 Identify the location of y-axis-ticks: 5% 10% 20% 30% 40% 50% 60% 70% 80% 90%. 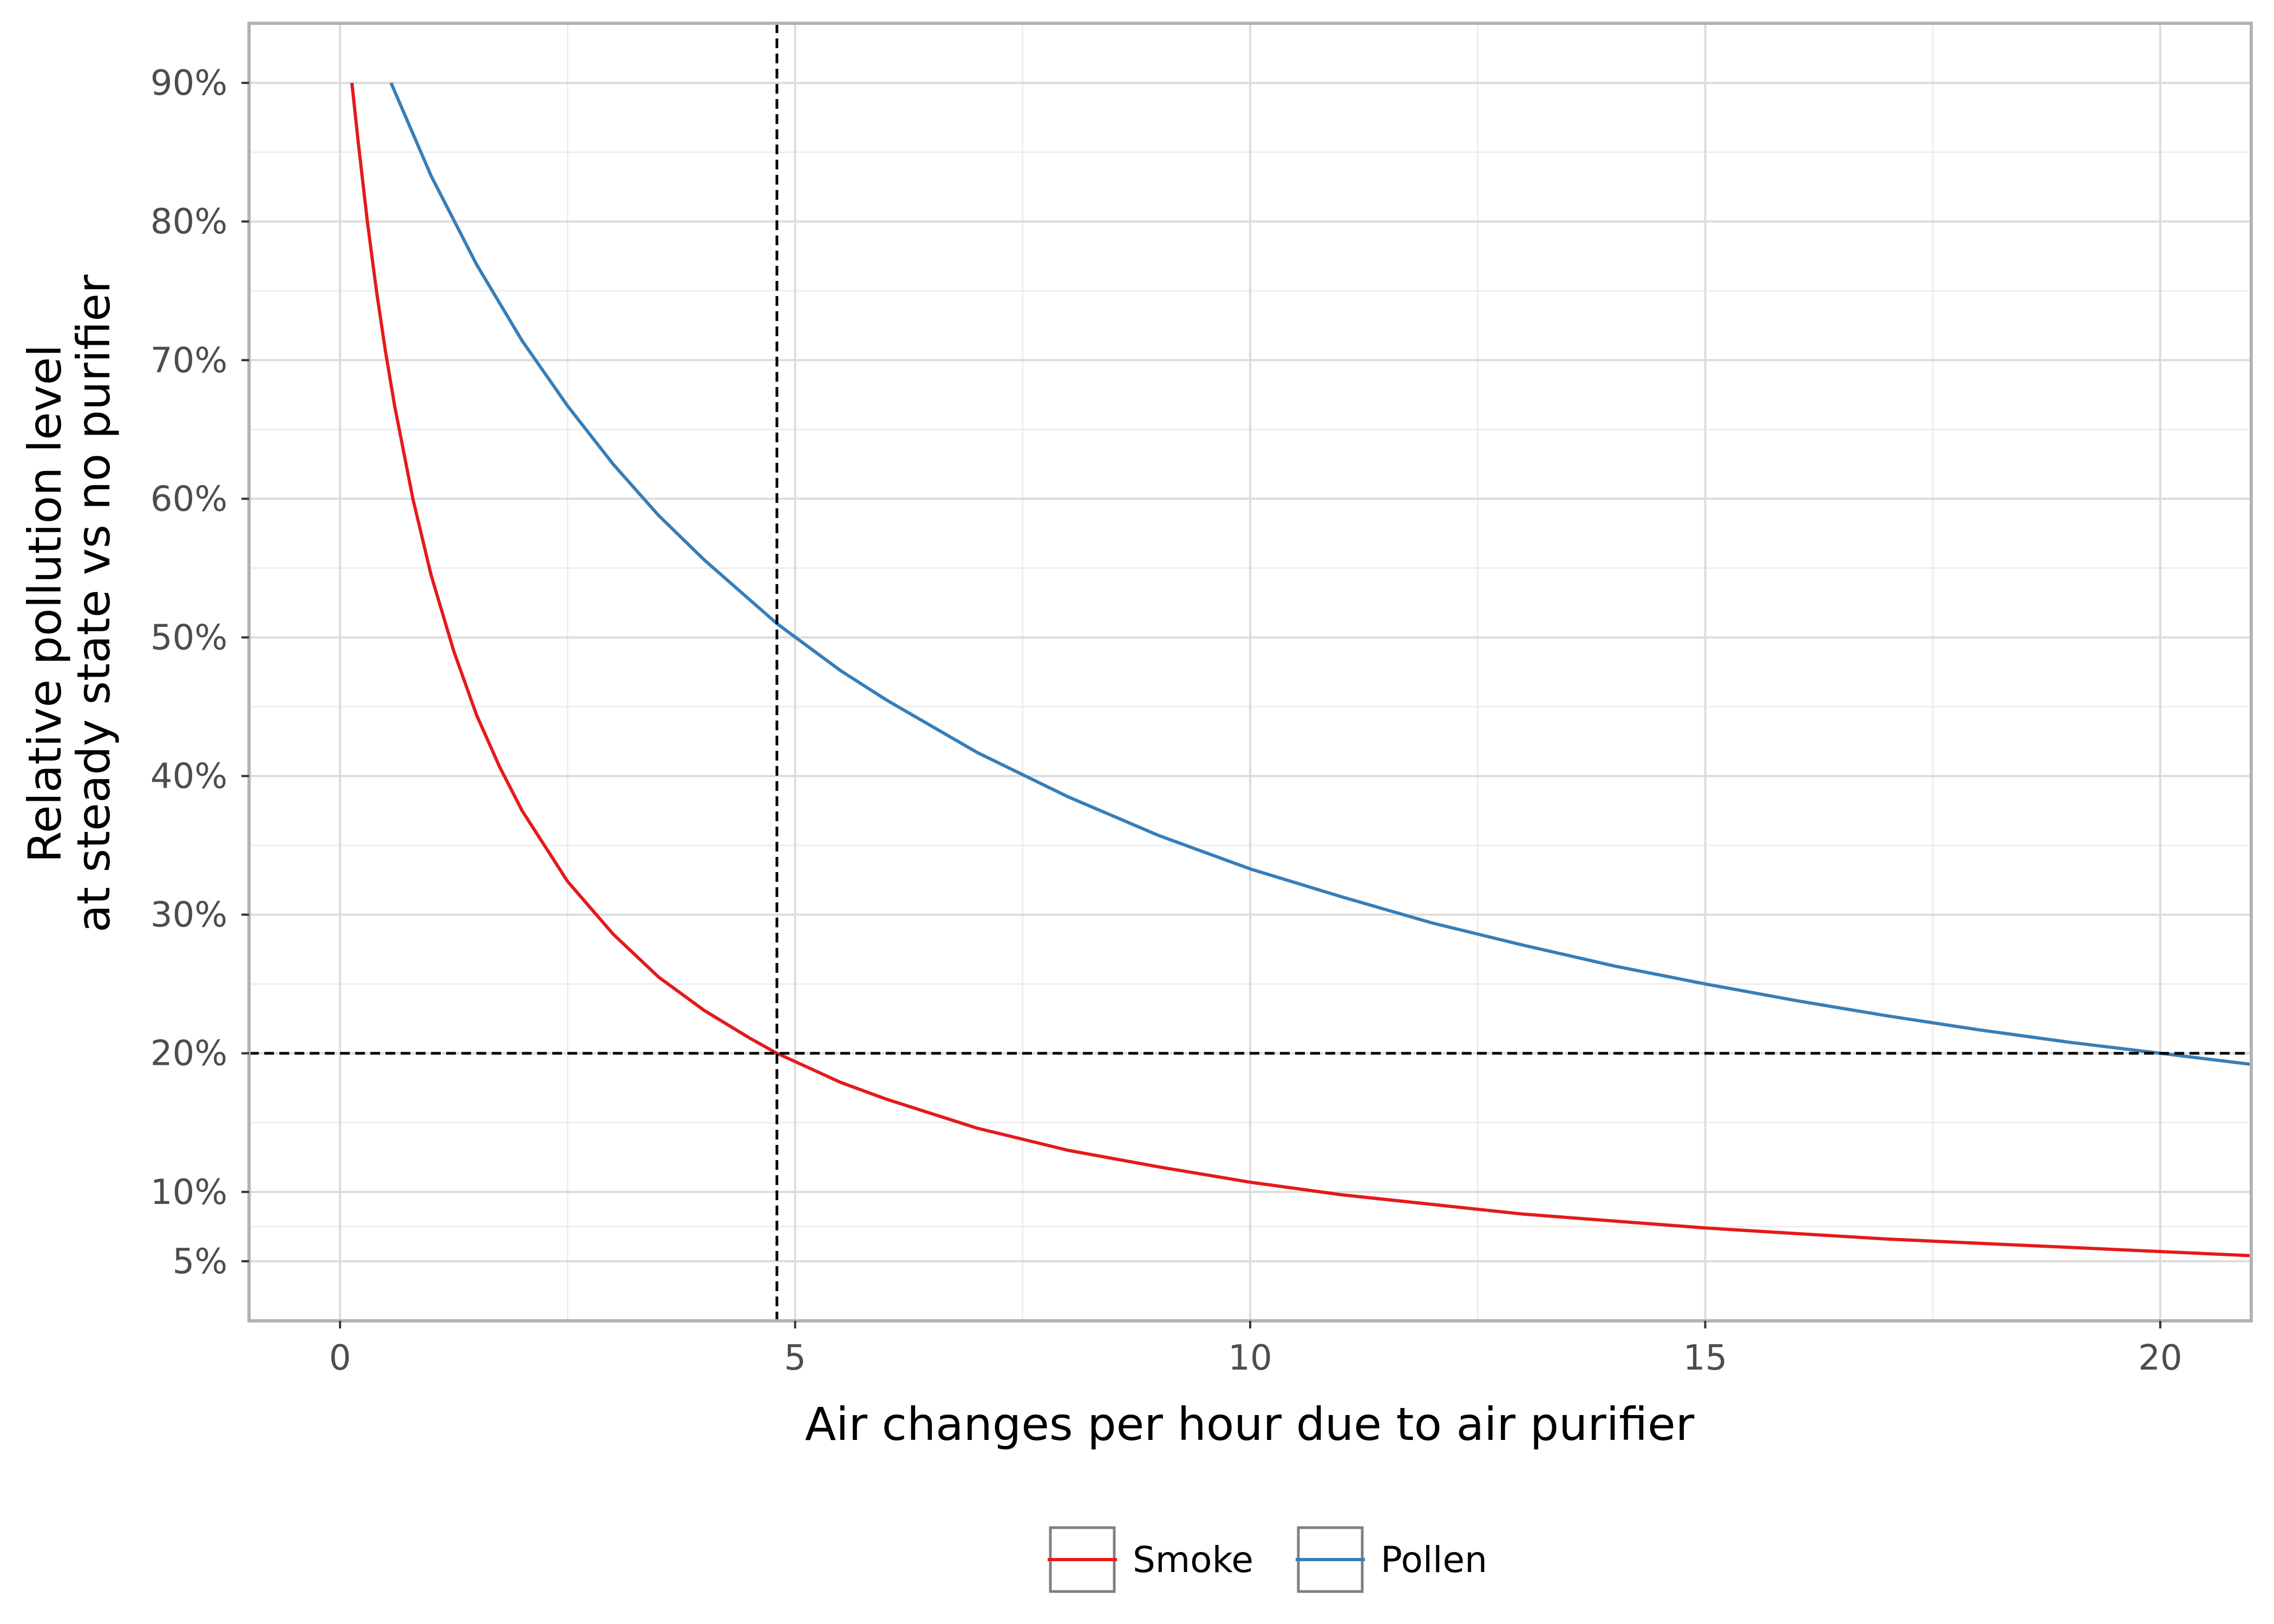
(200, 672).